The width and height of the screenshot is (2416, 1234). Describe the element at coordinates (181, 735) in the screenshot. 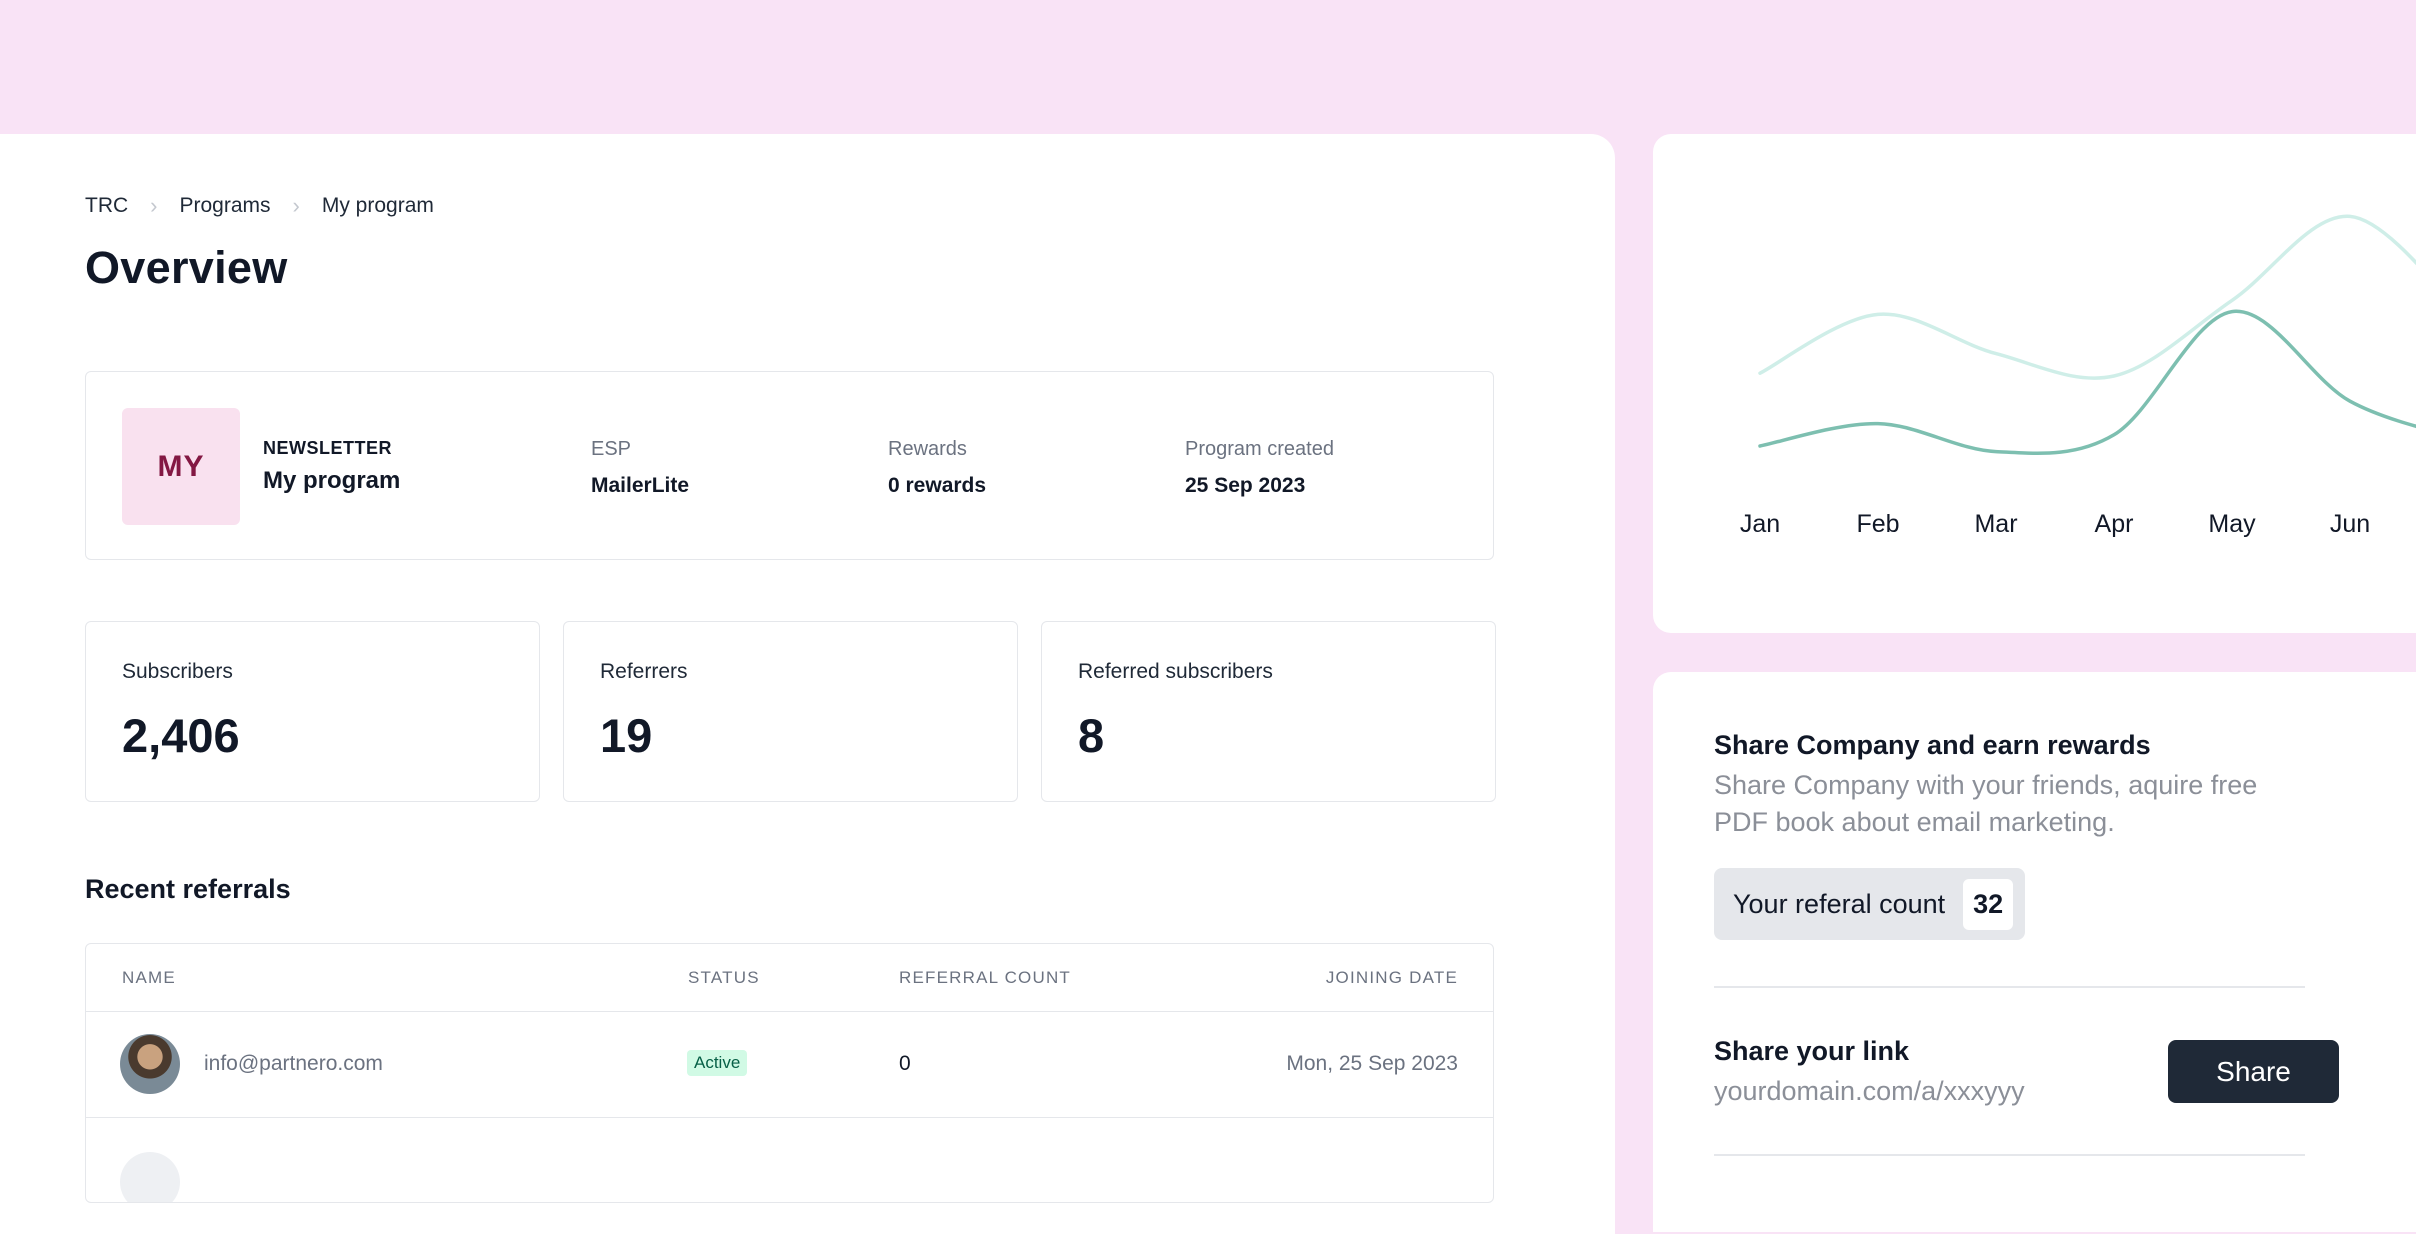

I see `stat-value: 2,406` at that location.